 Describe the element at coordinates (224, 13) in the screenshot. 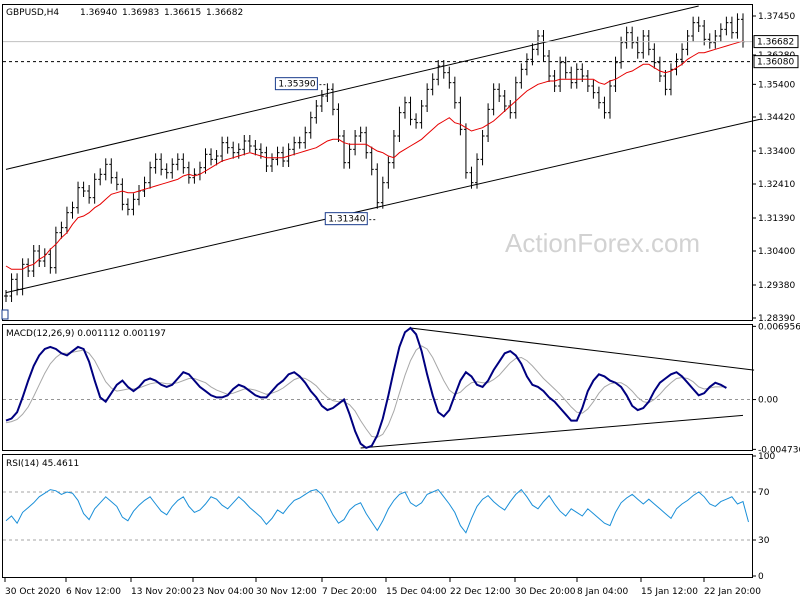

I see `ohlc-close: 1.36682` at that location.